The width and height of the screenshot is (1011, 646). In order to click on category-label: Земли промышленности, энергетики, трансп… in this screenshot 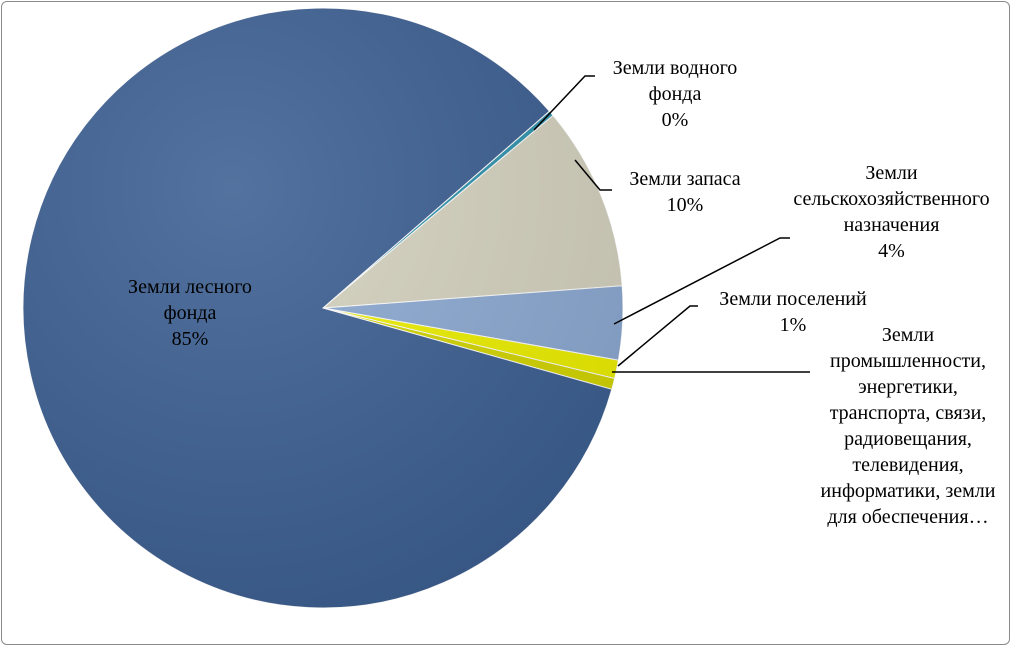, I will do `click(908, 426)`.